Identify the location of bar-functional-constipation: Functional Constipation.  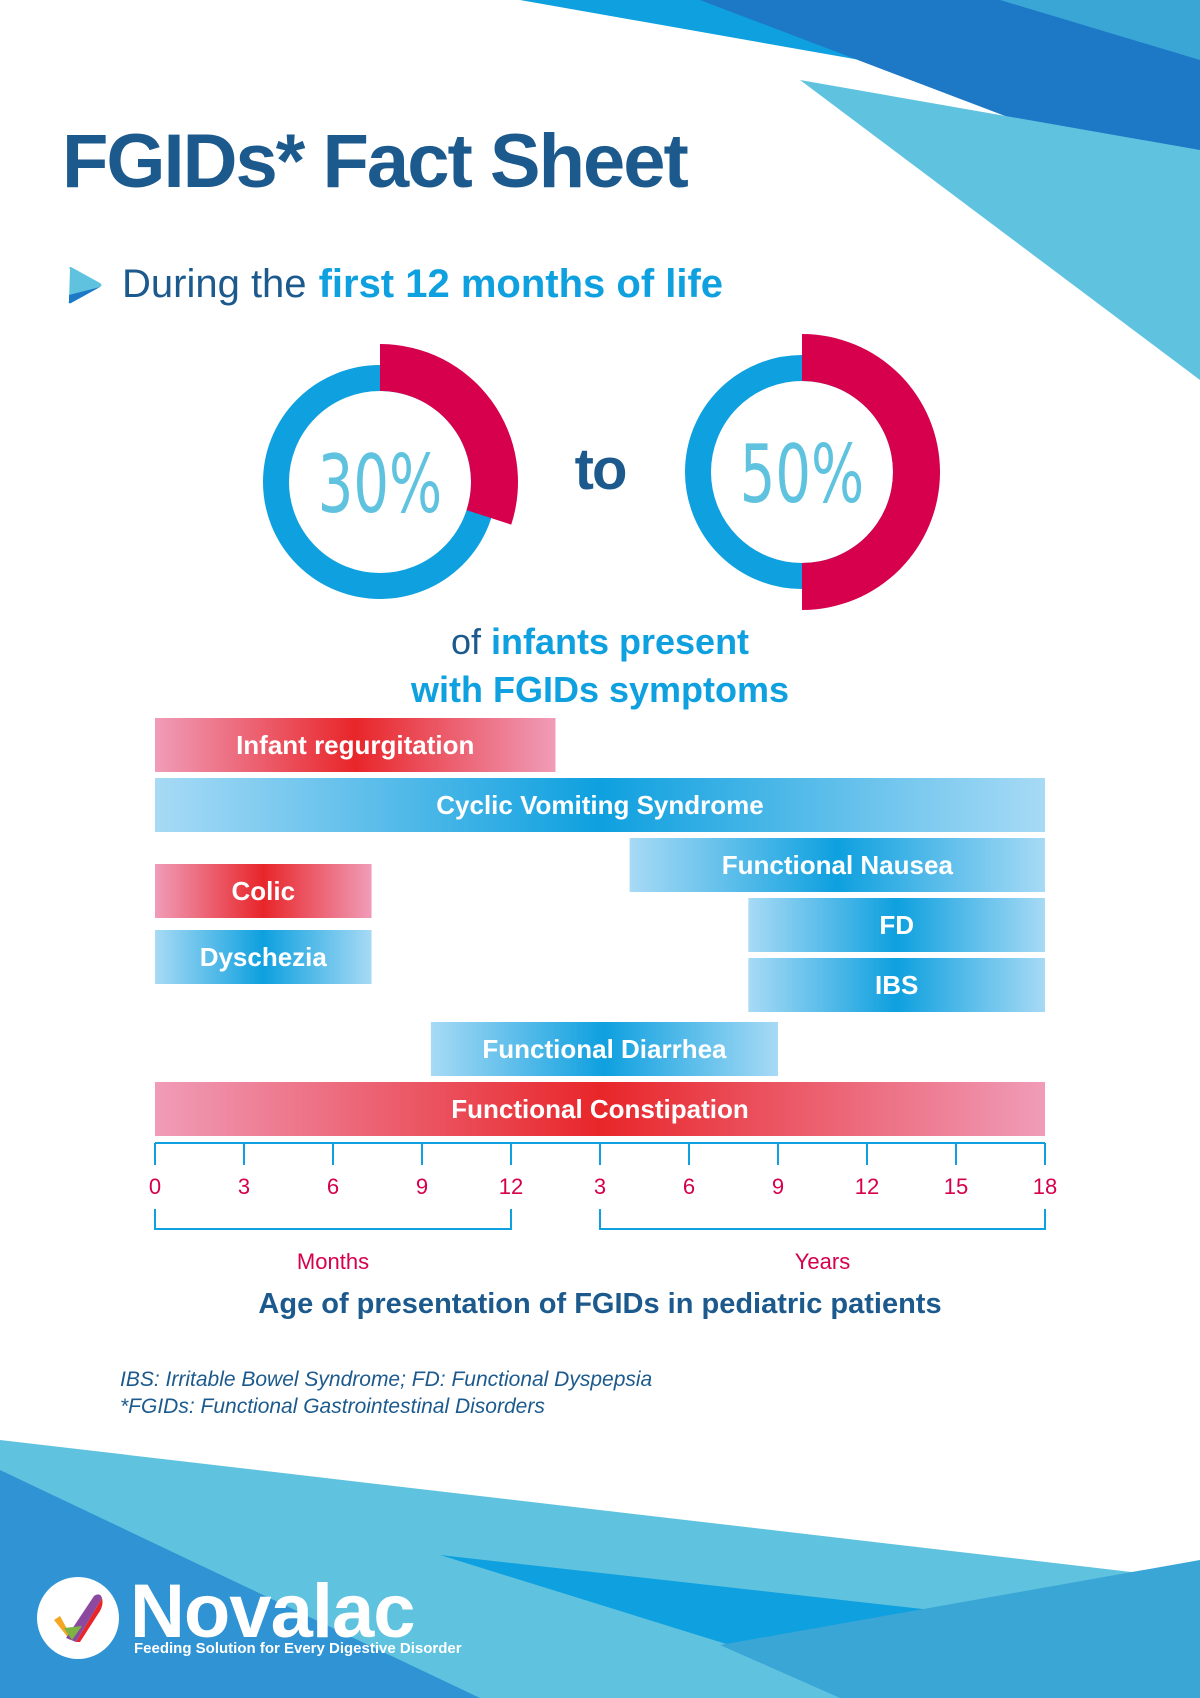
(600, 1109).